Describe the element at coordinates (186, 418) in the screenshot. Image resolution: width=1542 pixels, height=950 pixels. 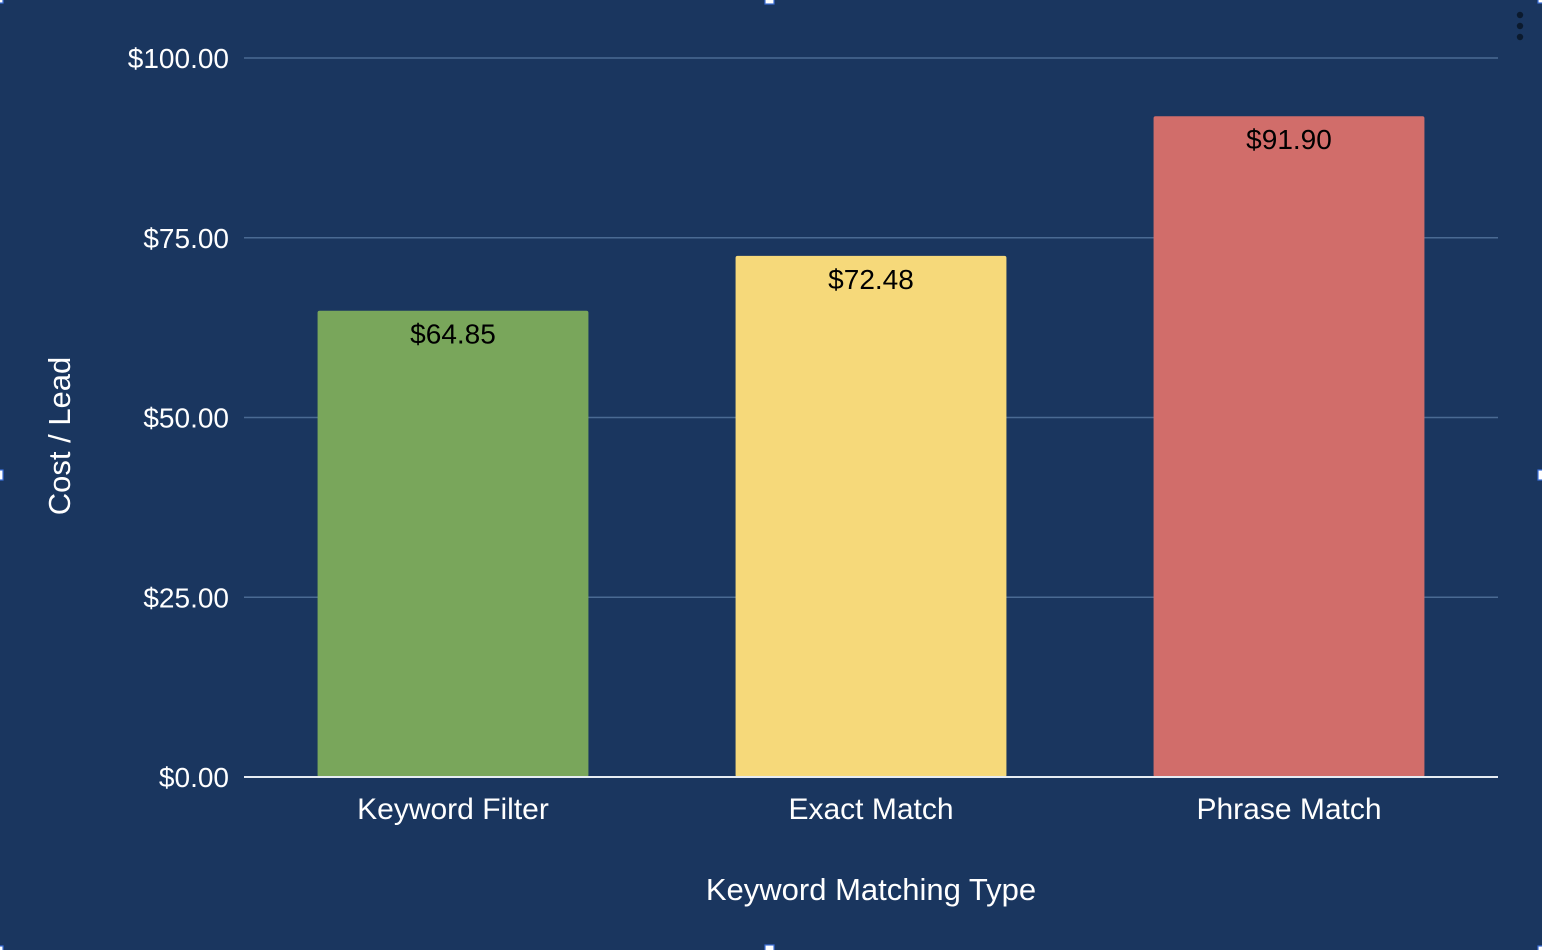
I see `y-tick-label: $50.00` at that location.